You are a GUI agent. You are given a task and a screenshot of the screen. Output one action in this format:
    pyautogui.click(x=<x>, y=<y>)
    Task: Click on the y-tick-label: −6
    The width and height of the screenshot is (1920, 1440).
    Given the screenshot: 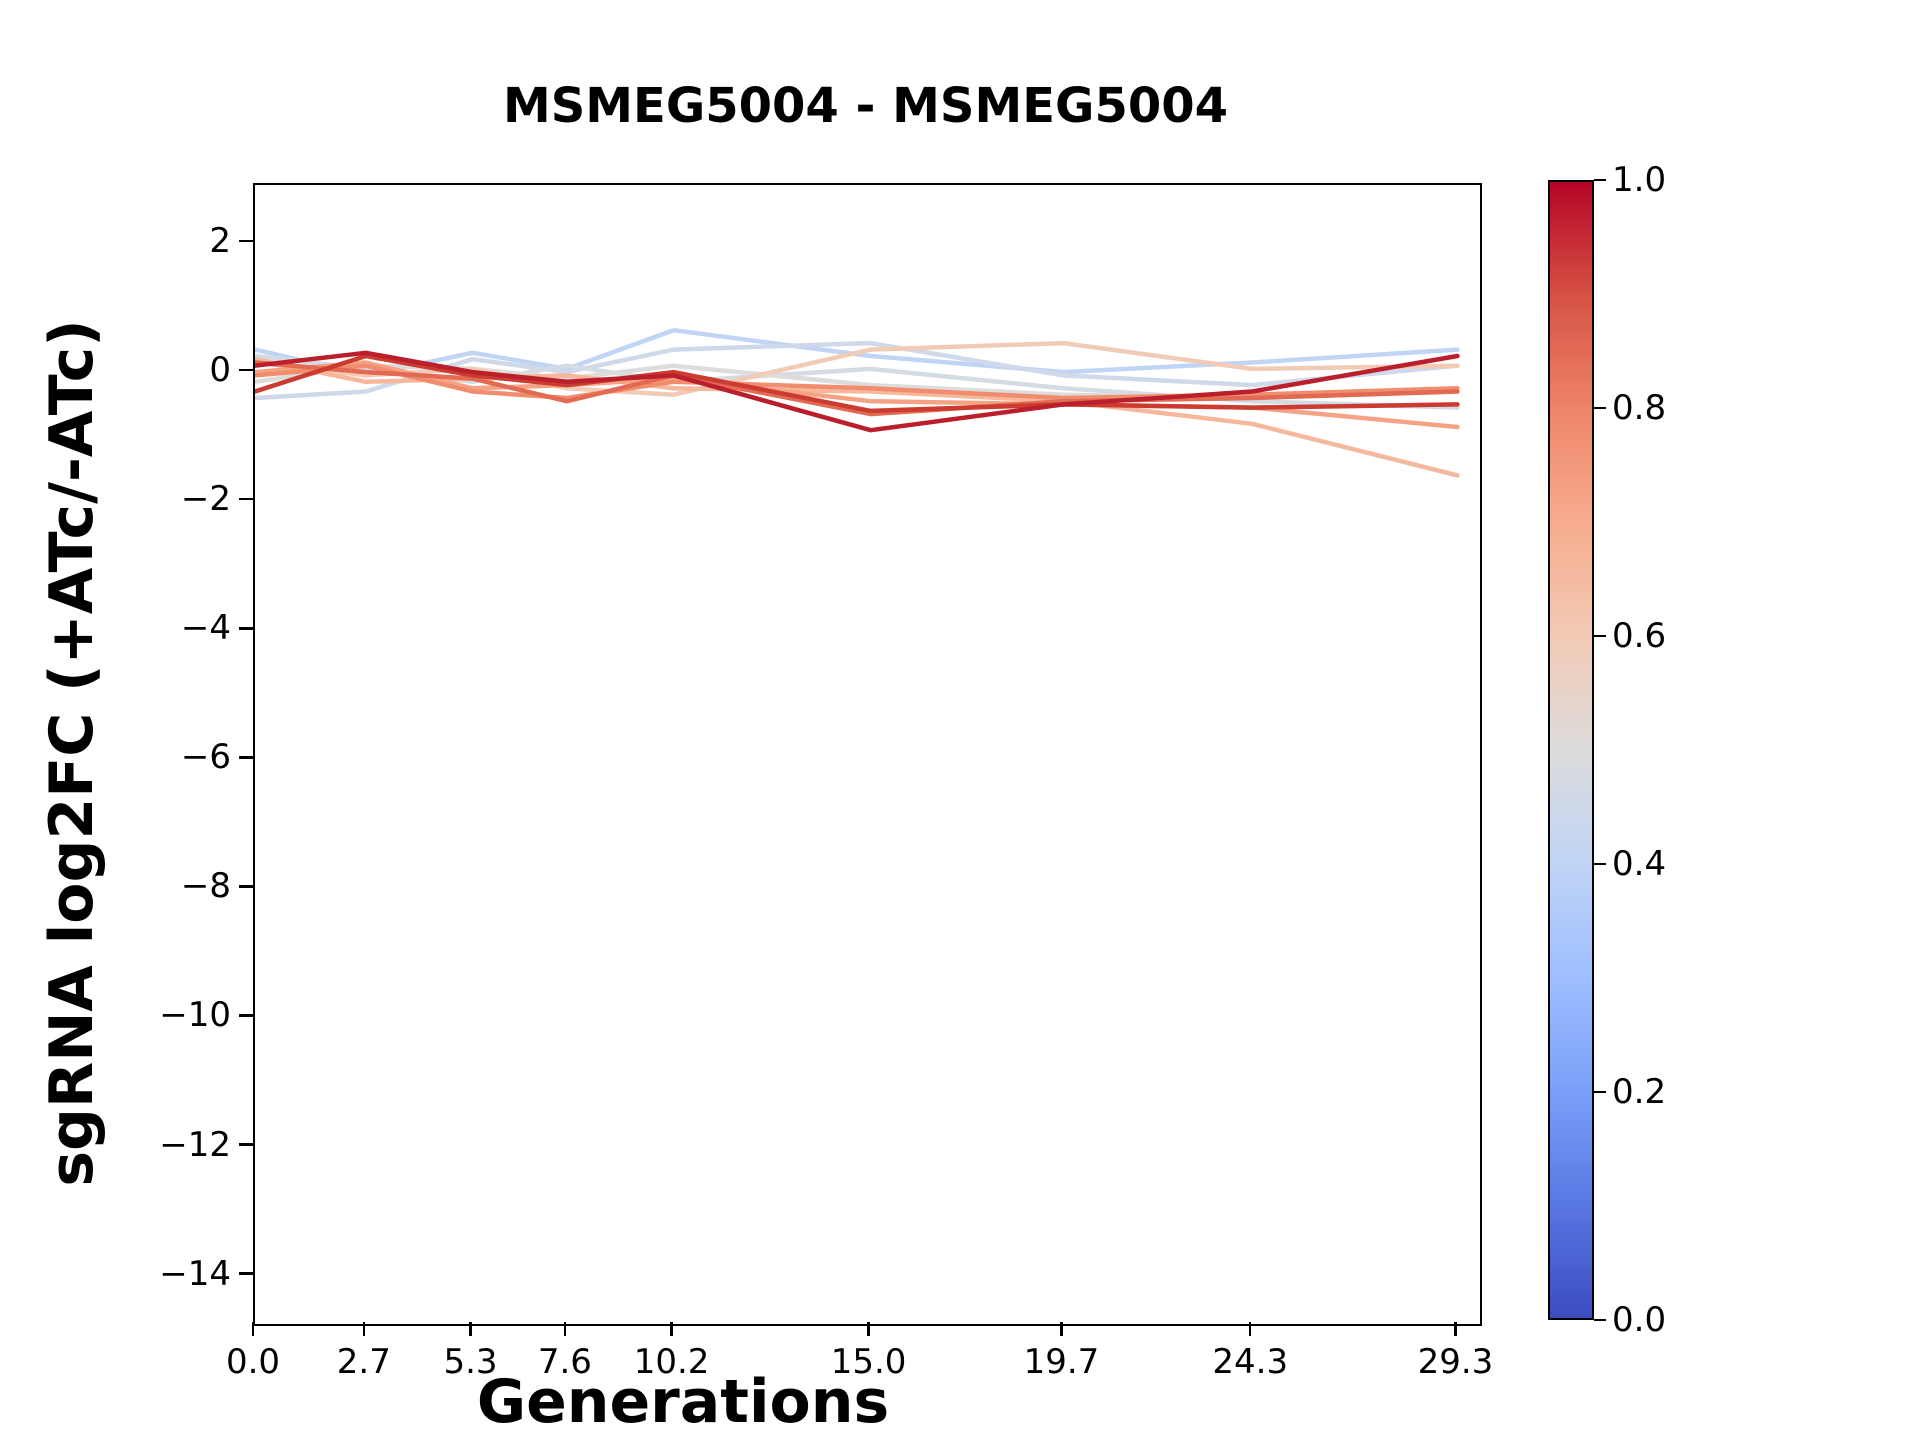 What is the action you would take?
    pyautogui.click(x=205, y=757)
    